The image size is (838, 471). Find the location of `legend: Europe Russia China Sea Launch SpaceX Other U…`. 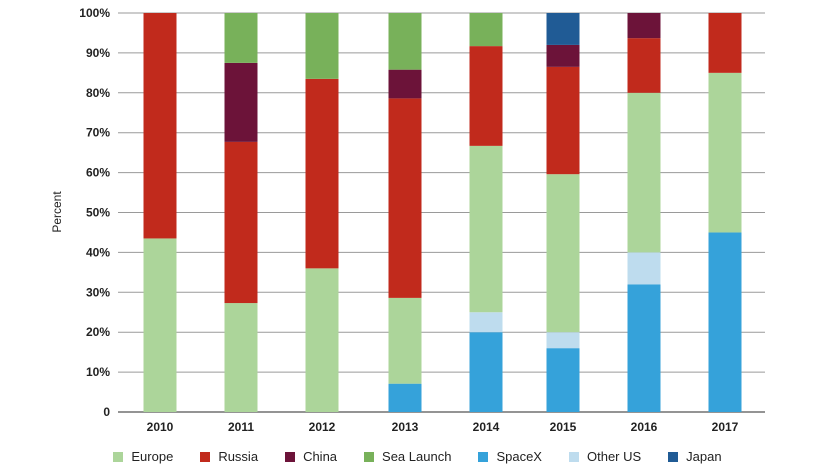

legend: Europe Russia China Sea Launch SpaceX Other U… is located at coordinates (419, 456).